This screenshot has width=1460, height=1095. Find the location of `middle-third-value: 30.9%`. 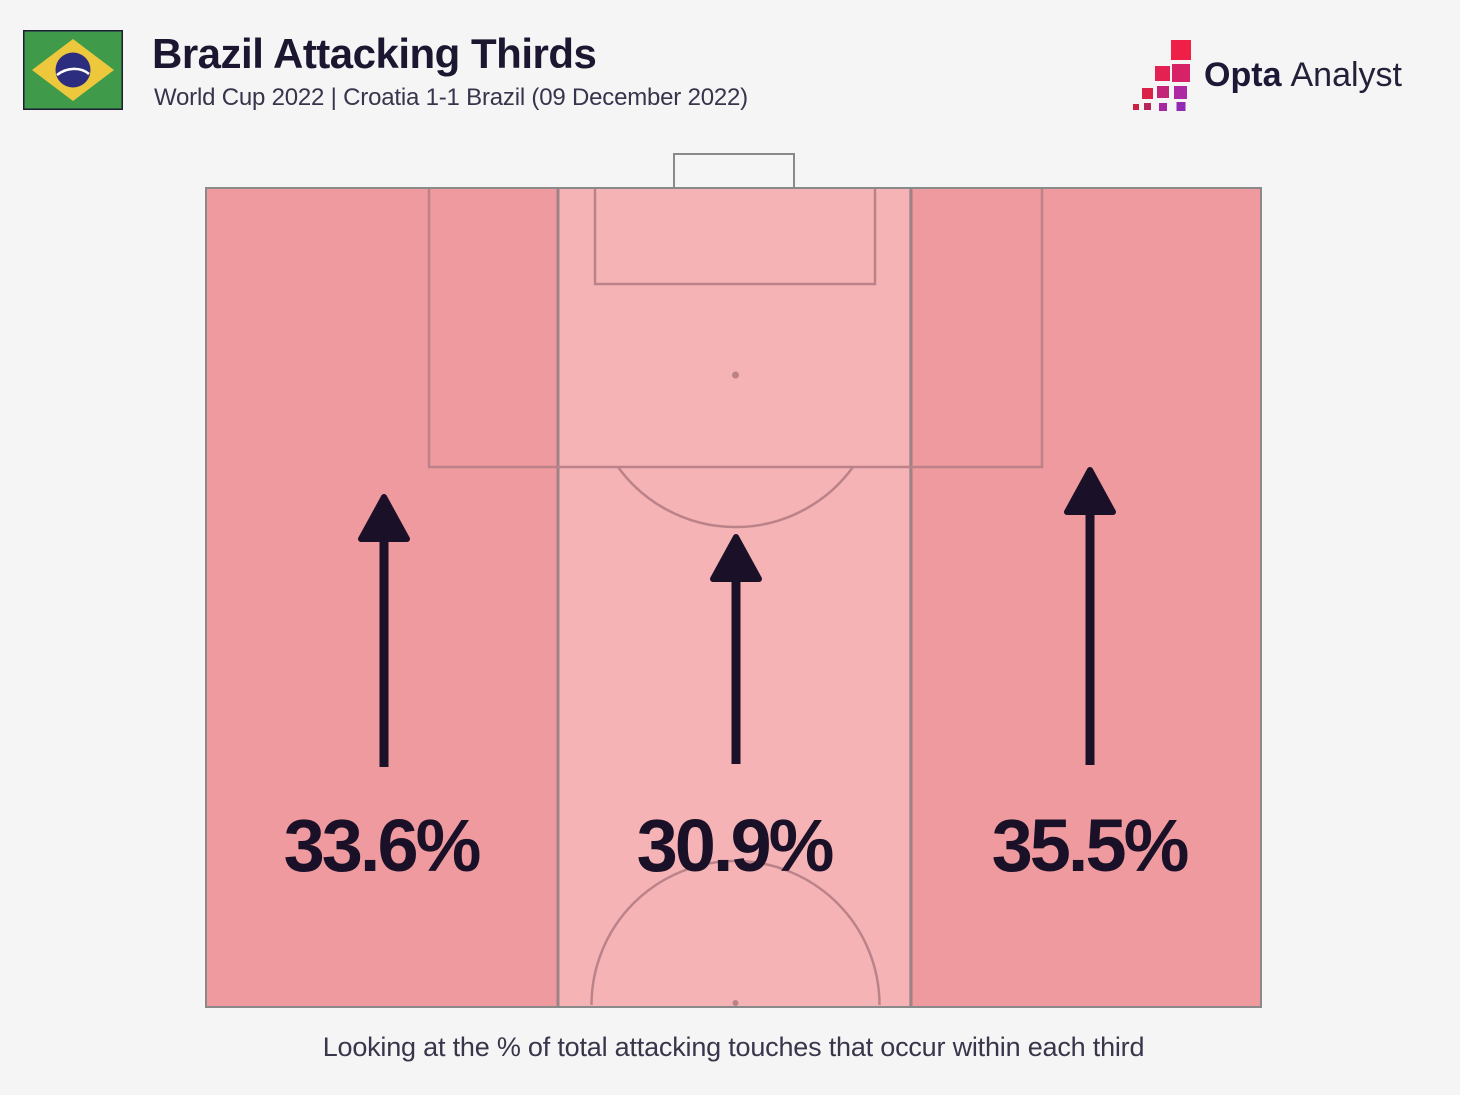

middle-third-value: 30.9% is located at coordinates (735, 845).